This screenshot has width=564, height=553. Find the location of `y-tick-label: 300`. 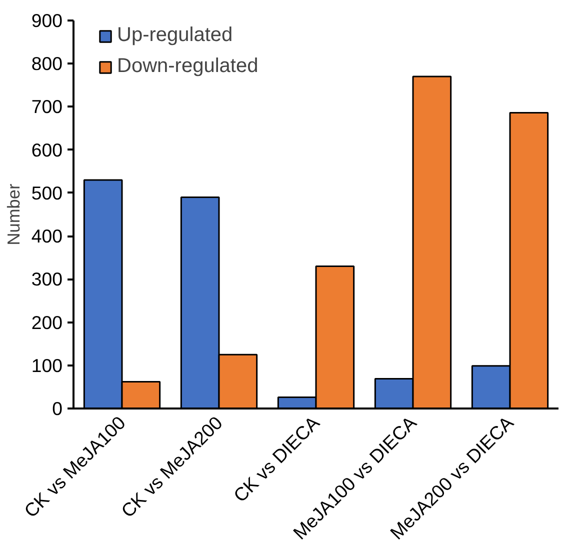

y-tick-label: 300 is located at coordinates (47, 279).